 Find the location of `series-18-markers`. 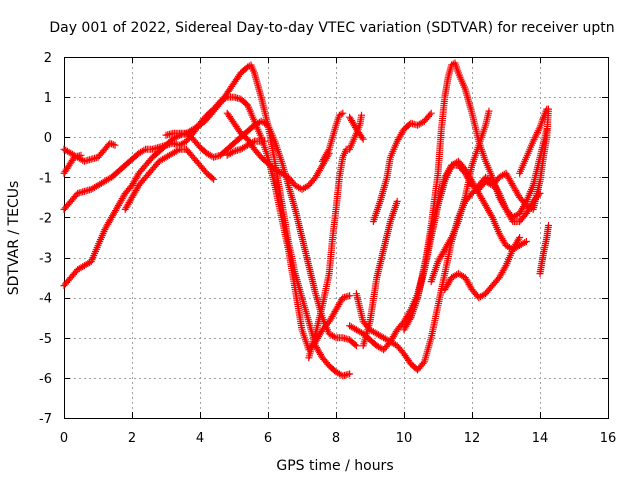

series-18-markers is located at coordinates (460, 196).